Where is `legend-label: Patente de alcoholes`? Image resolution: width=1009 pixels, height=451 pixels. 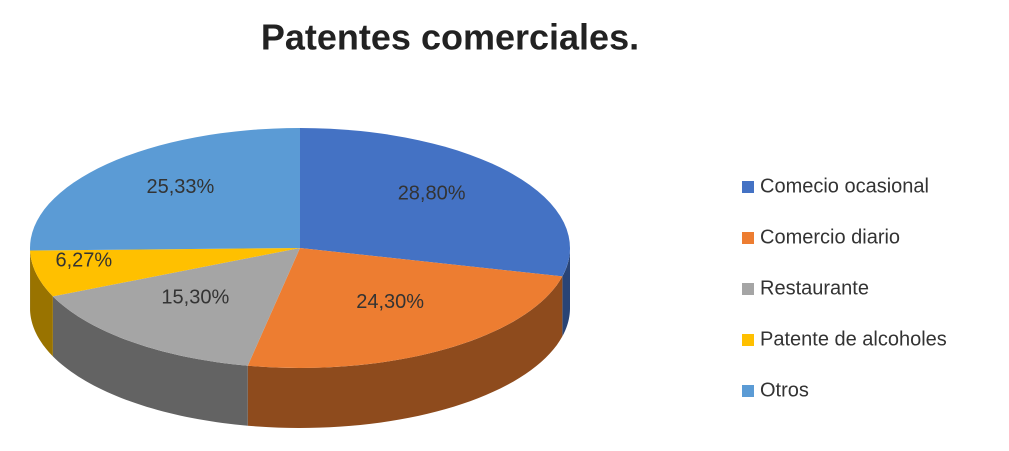 legend-label: Patente de alcoholes is located at coordinates (853, 339).